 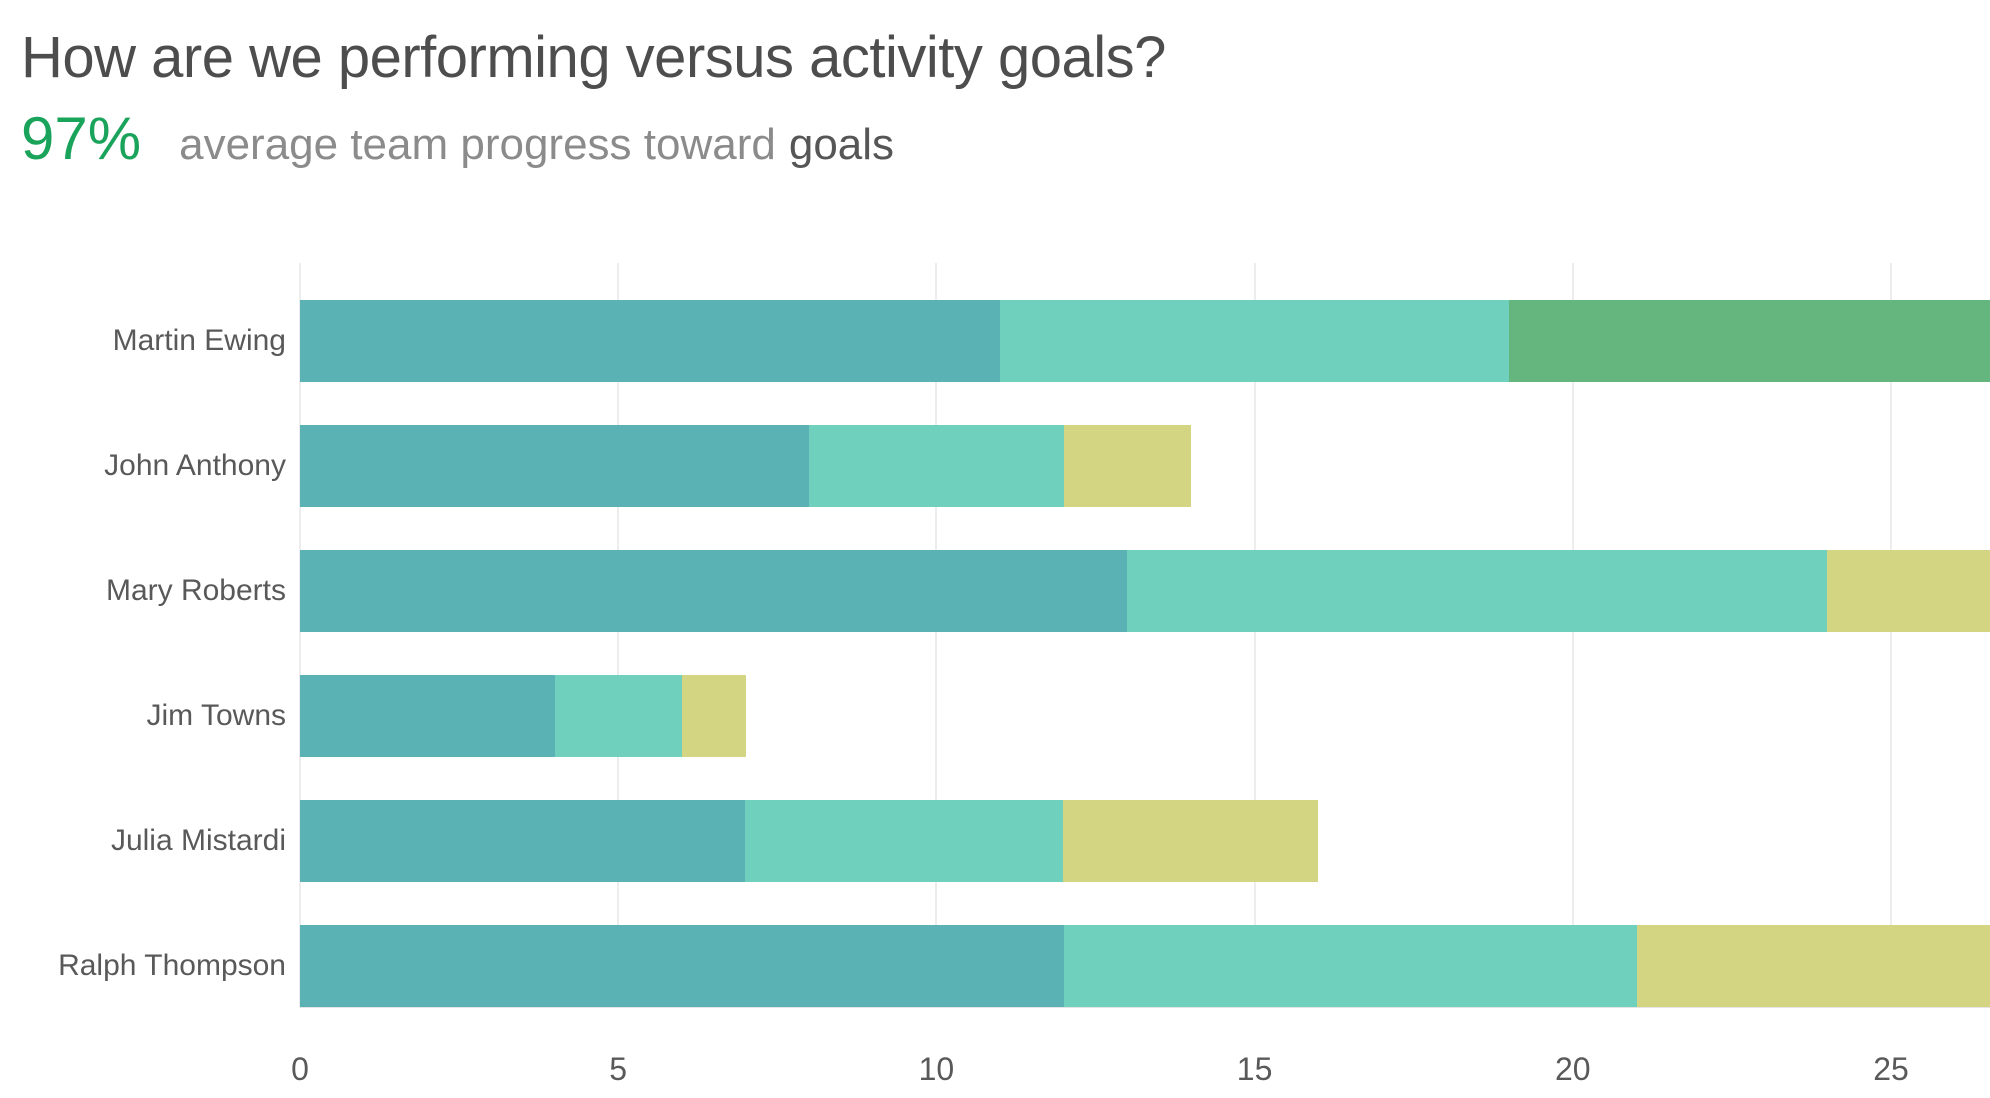 I want to click on bar-martin-ewing, so click(x=1145, y=341).